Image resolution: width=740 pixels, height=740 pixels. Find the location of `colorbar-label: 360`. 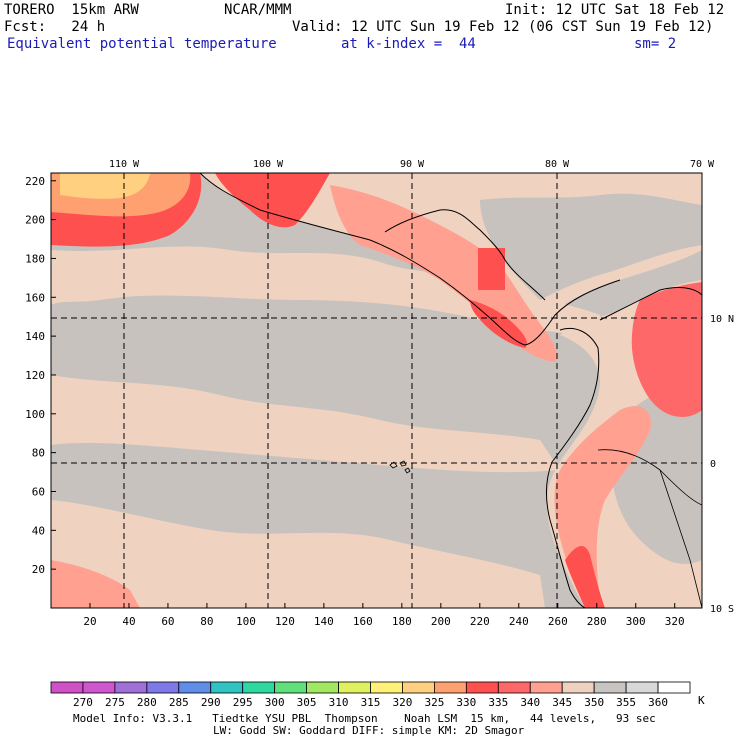

colorbar-label: 360 is located at coordinates (658, 702).